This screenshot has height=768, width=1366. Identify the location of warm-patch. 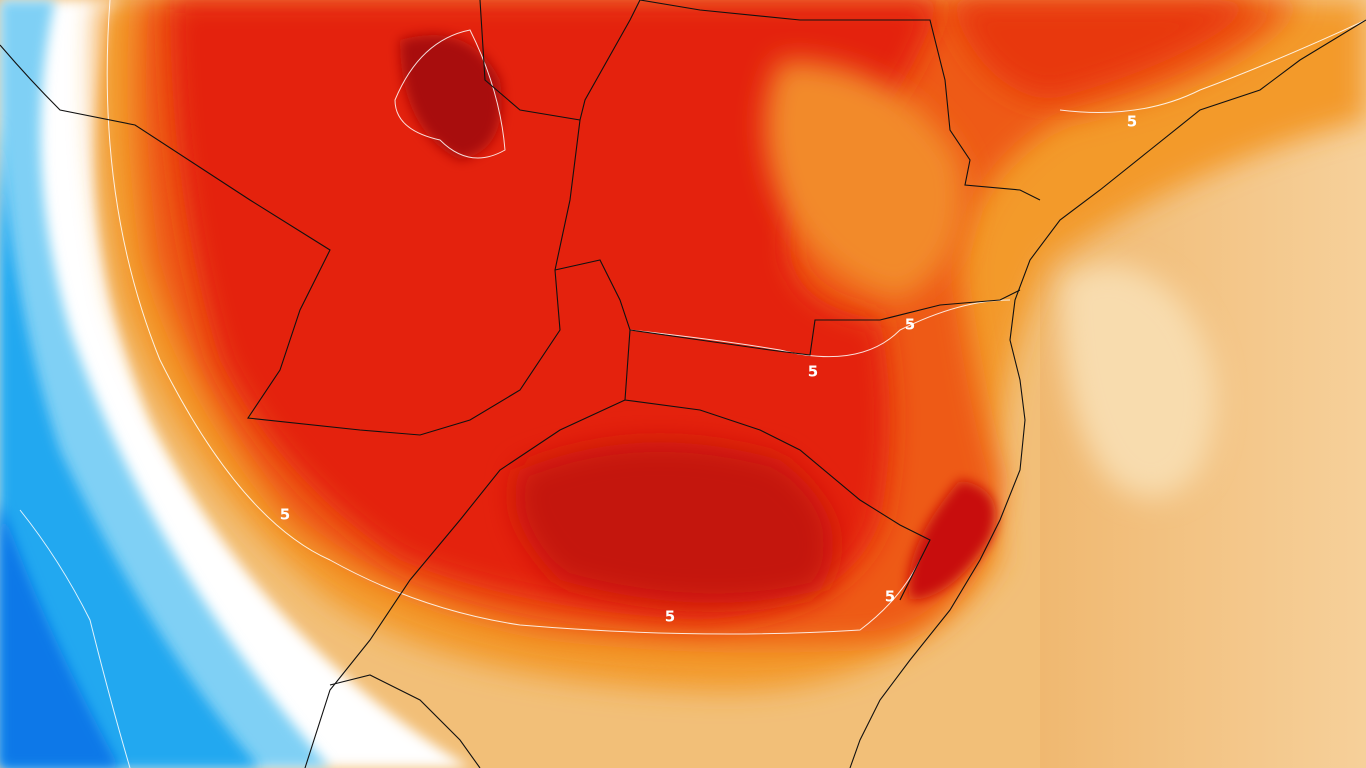
(864, 180).